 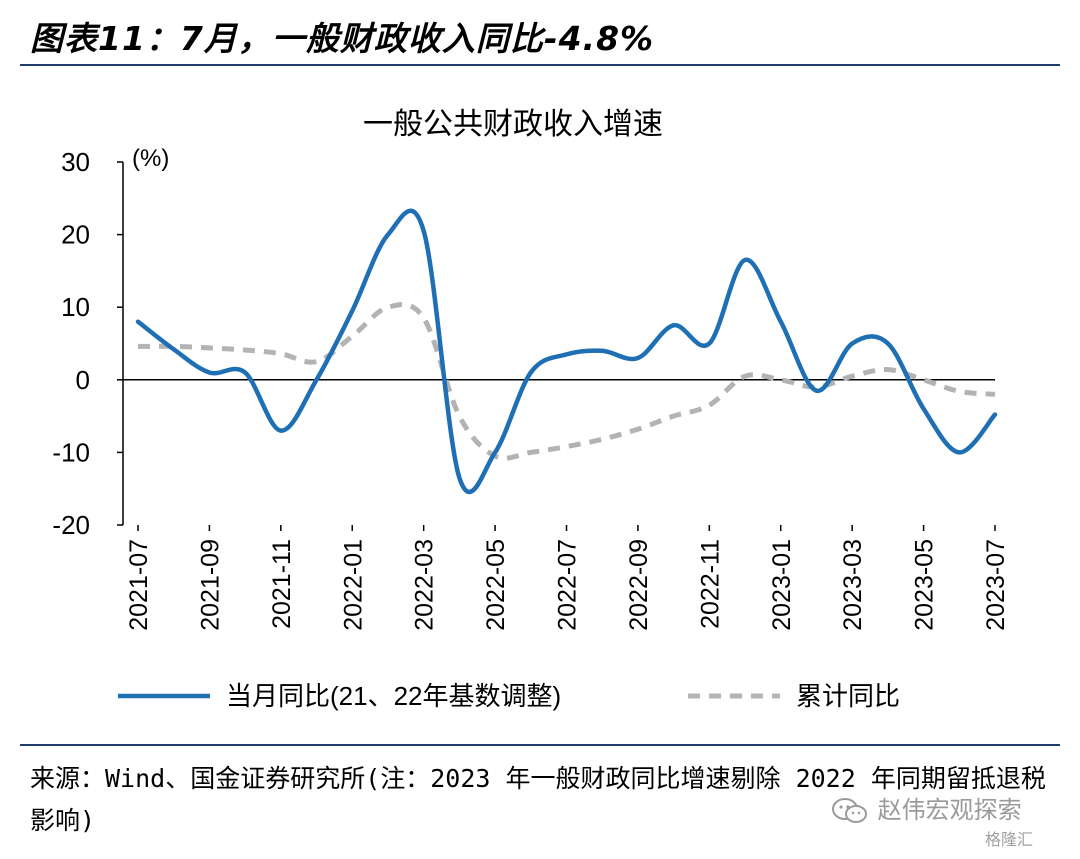 I want to click on x-tick-label: 2021-09, so click(x=210, y=585).